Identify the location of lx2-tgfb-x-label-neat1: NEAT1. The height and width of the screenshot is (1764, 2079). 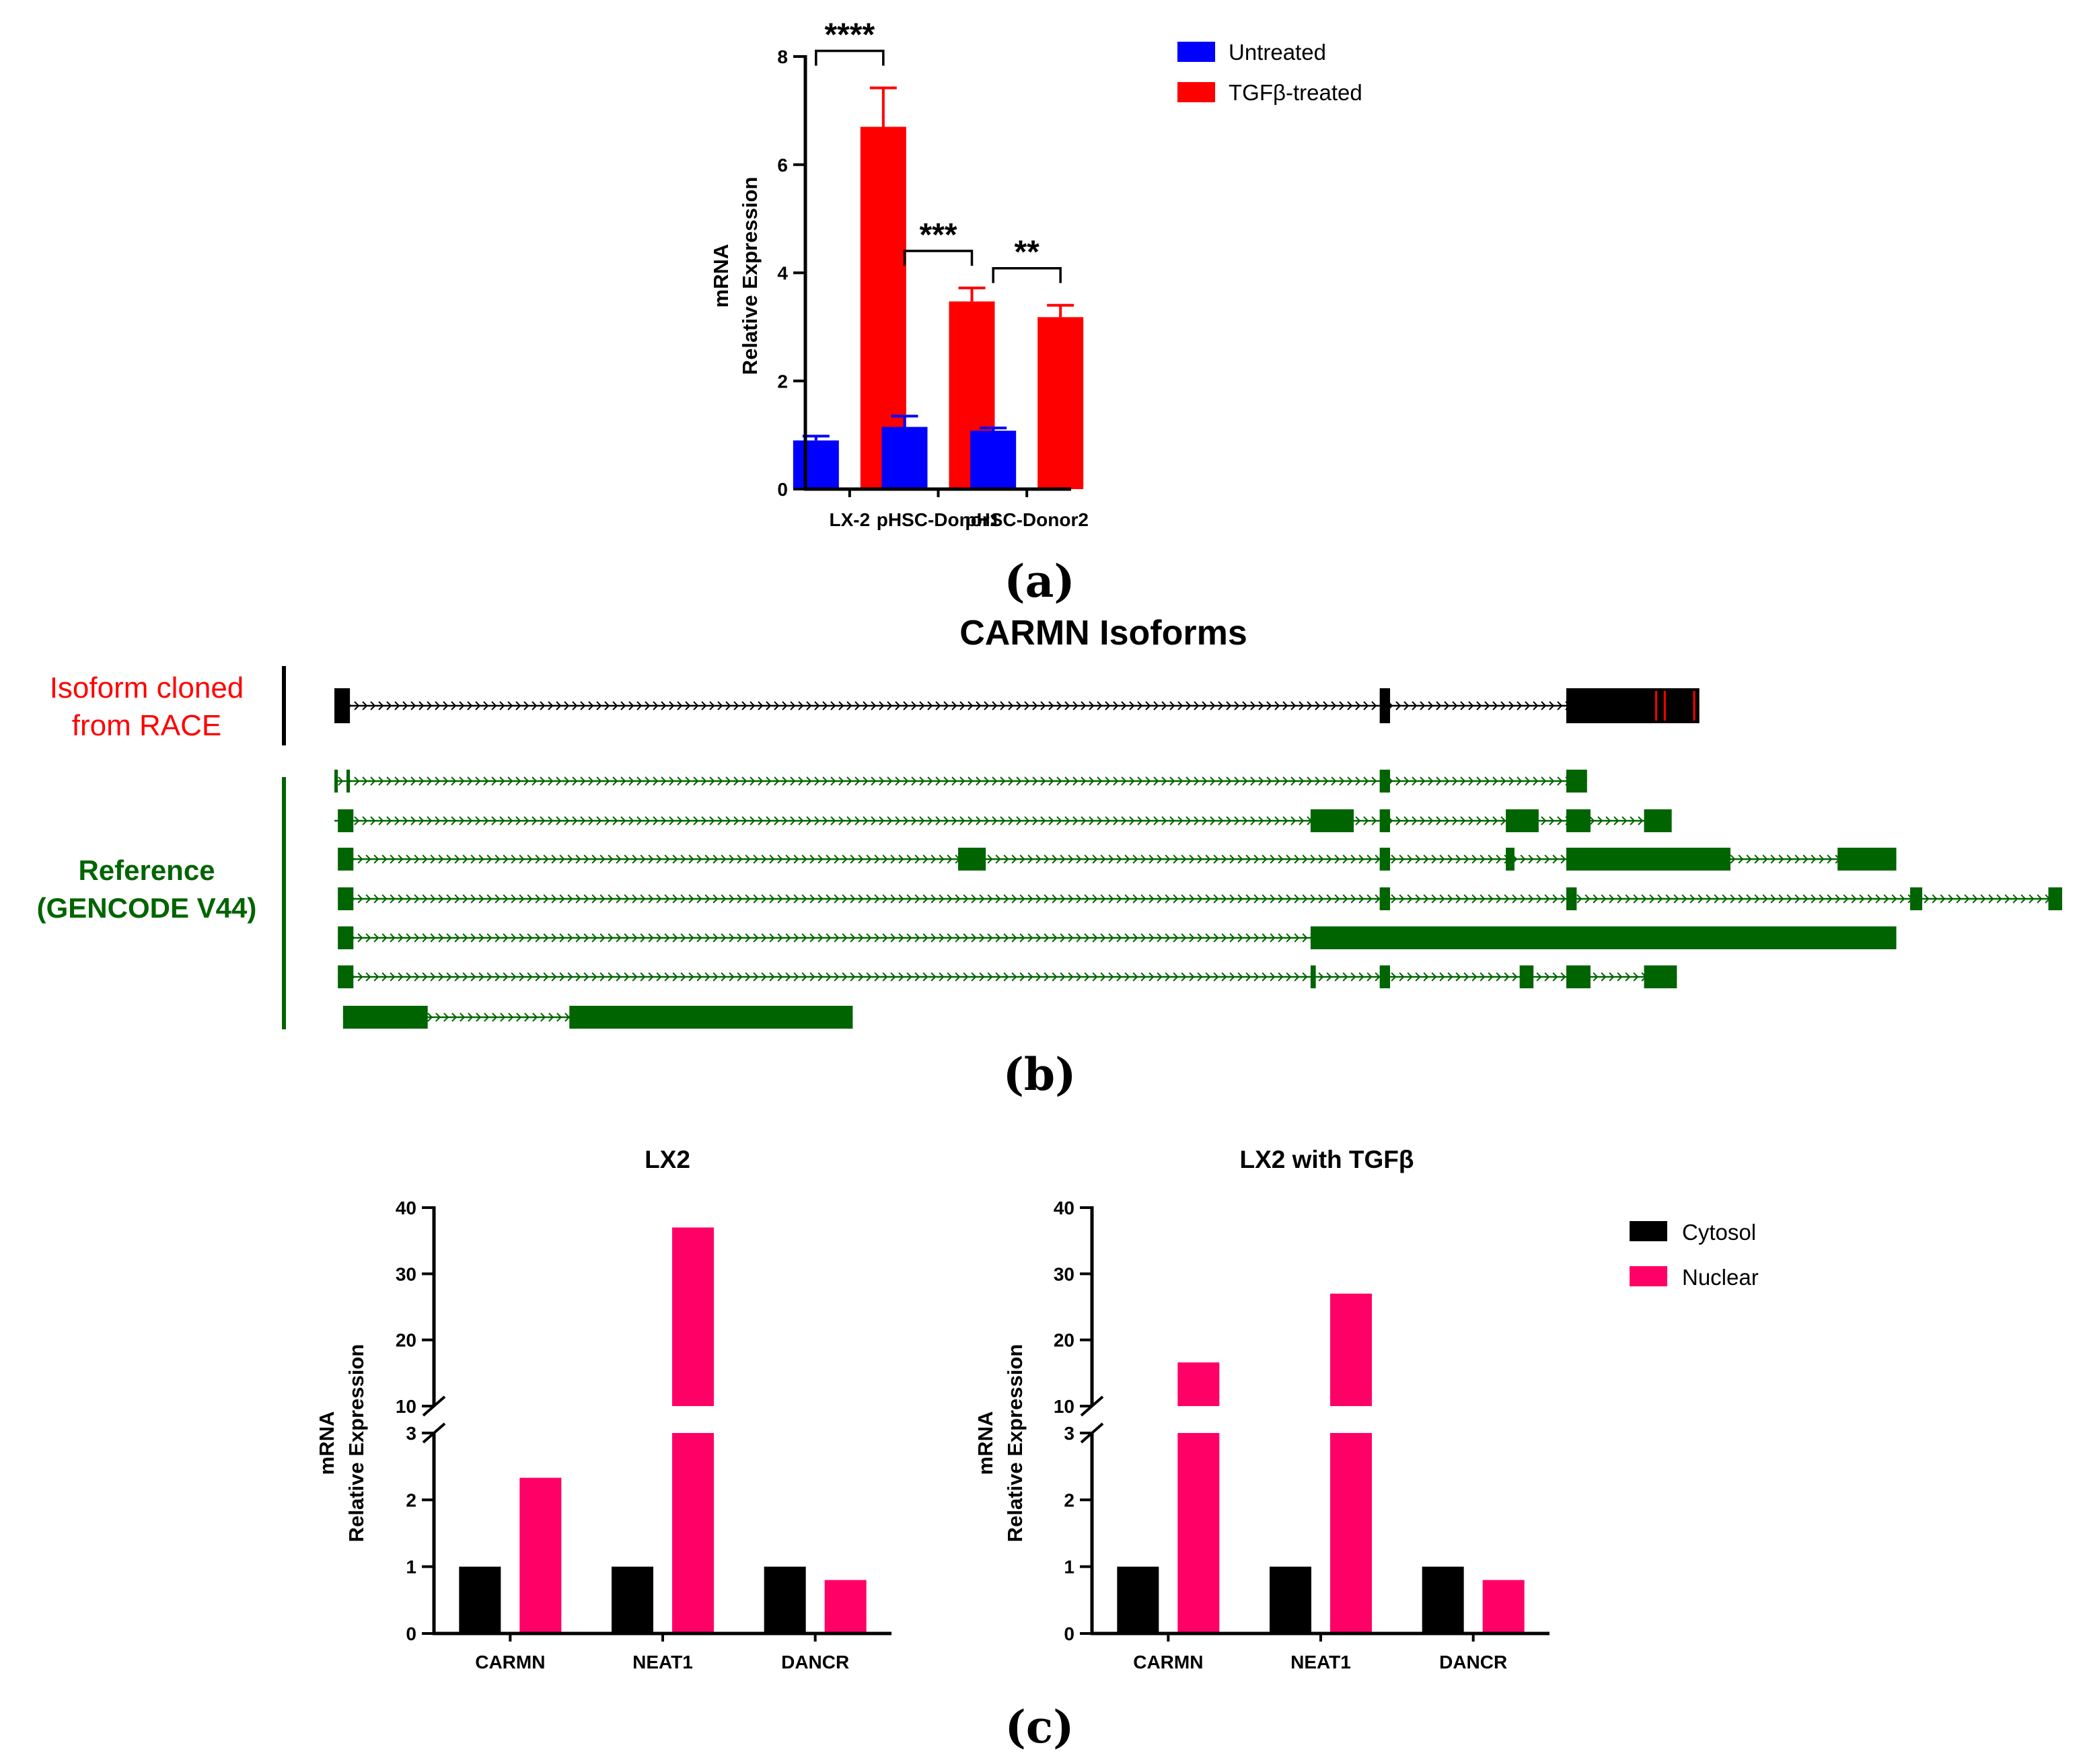
(1320, 1662).